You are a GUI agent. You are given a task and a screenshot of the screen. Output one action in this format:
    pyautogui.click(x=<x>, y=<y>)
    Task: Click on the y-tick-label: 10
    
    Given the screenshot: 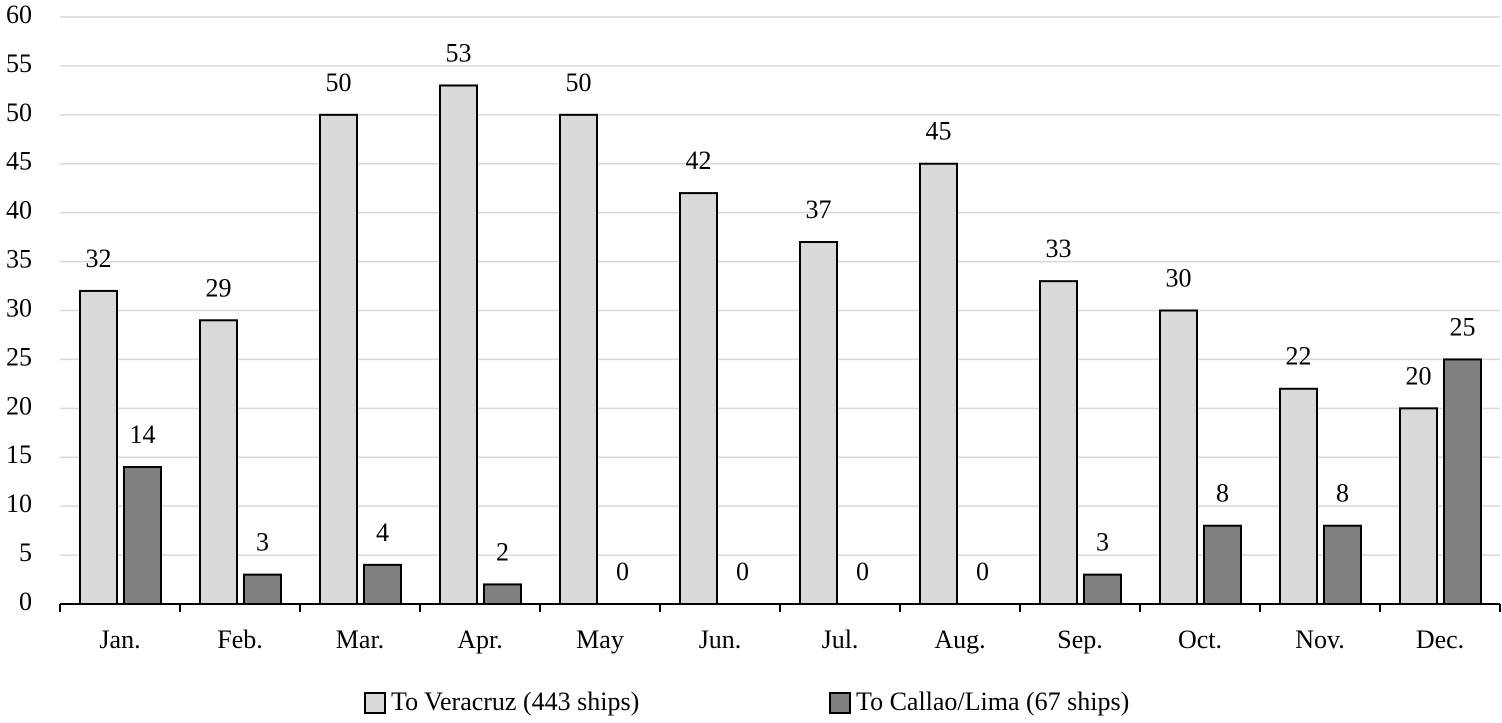 What is the action you would take?
    pyautogui.click(x=19, y=503)
    